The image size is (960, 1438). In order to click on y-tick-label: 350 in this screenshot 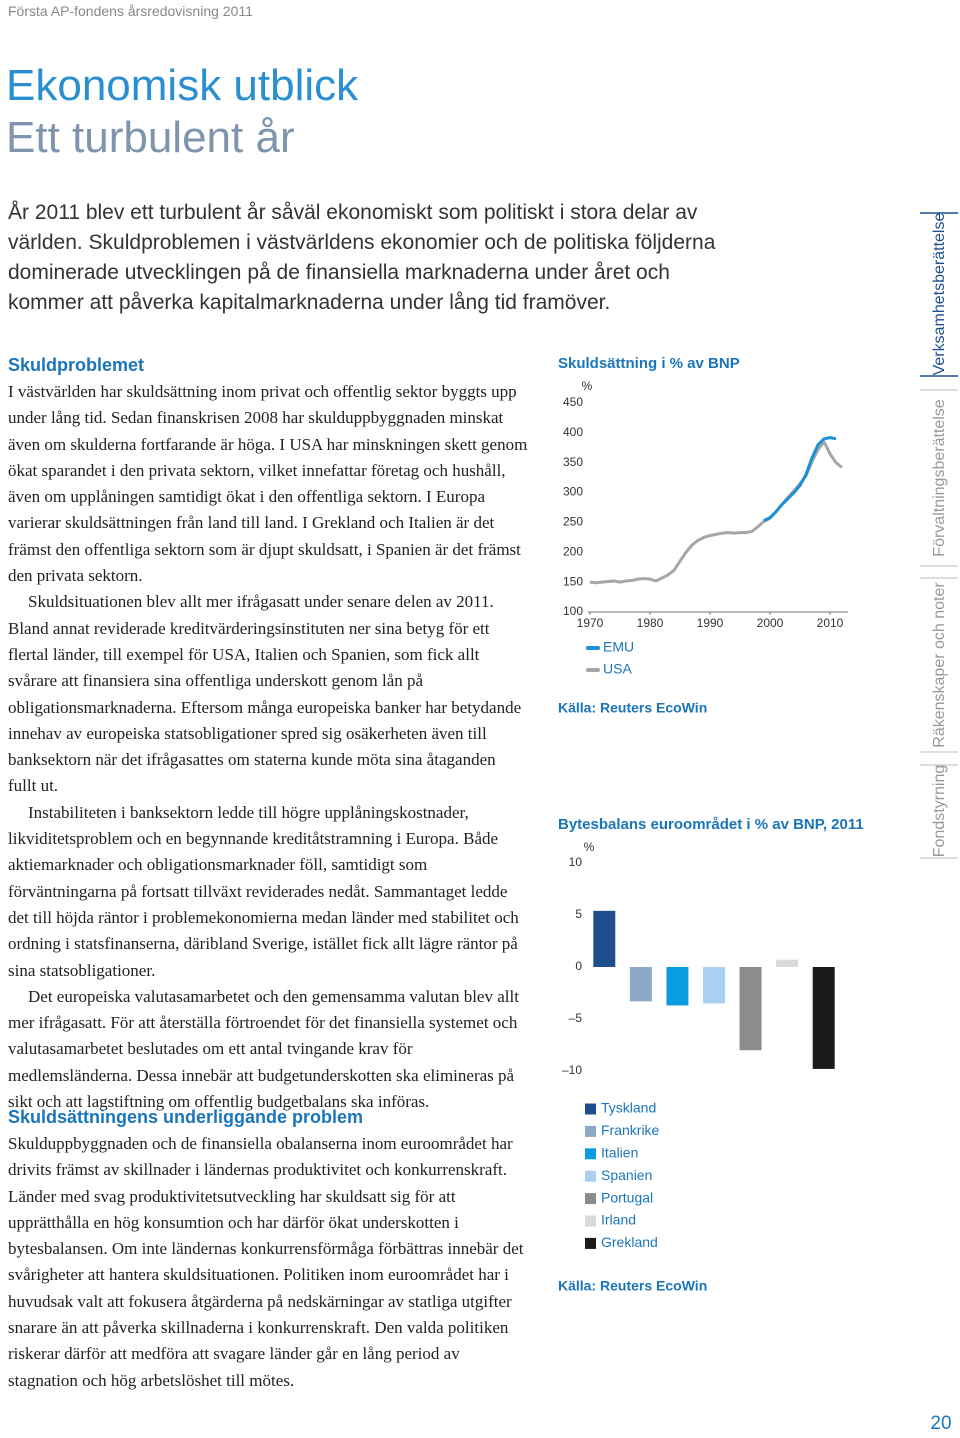, I will do `click(573, 462)`.